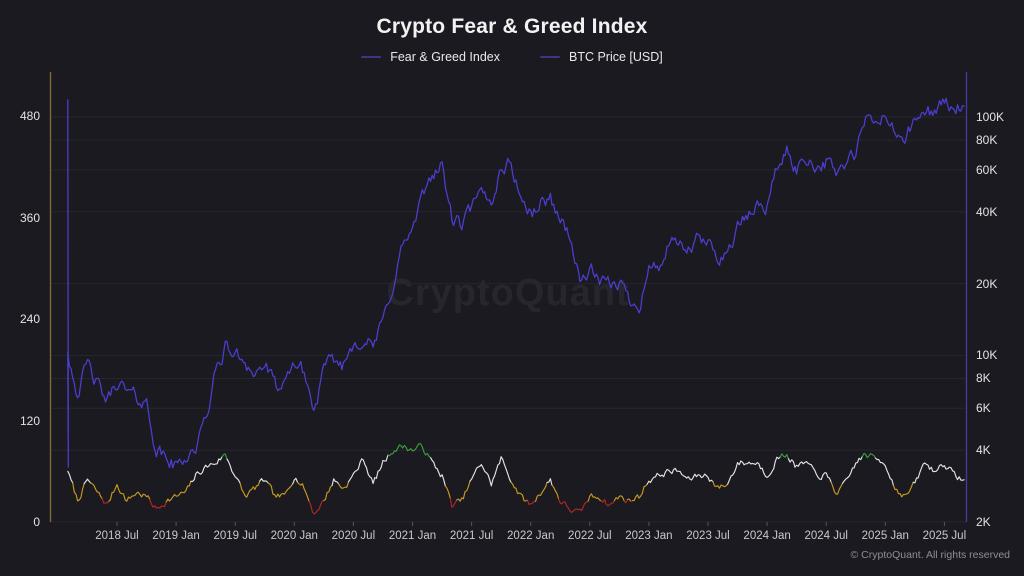 Image resolution: width=1024 pixels, height=576 pixels. Describe the element at coordinates (445, 57) in the screenshot. I see `legend-label-fear-greed: Fear & Greed Index` at that location.